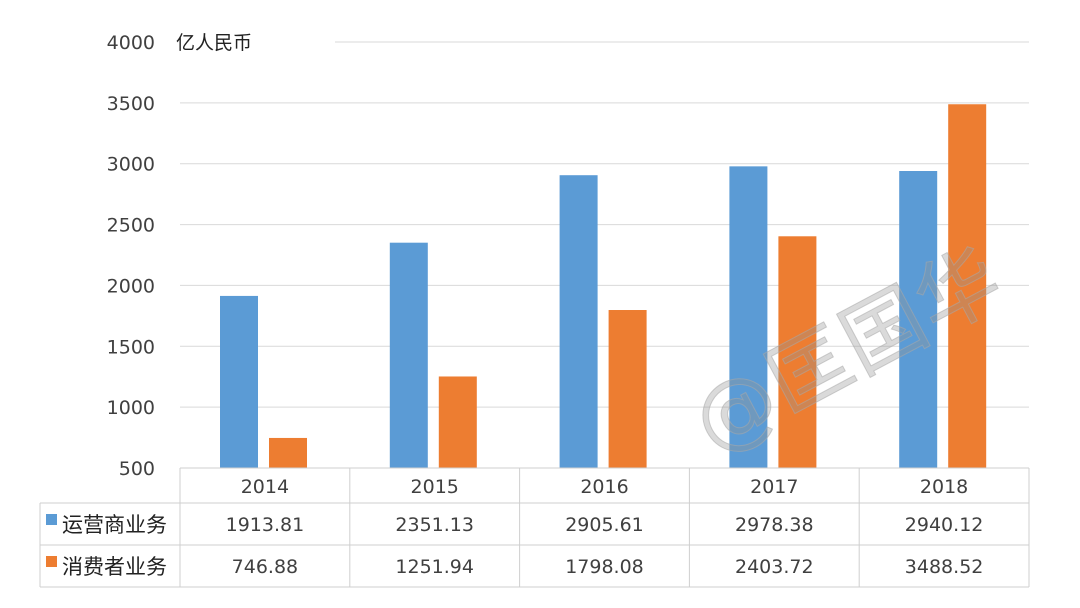 This screenshot has height=608, width=1080. What do you see at coordinates (434, 525) in the screenshot?
I see `data-label: 2351.13` at bounding box center [434, 525].